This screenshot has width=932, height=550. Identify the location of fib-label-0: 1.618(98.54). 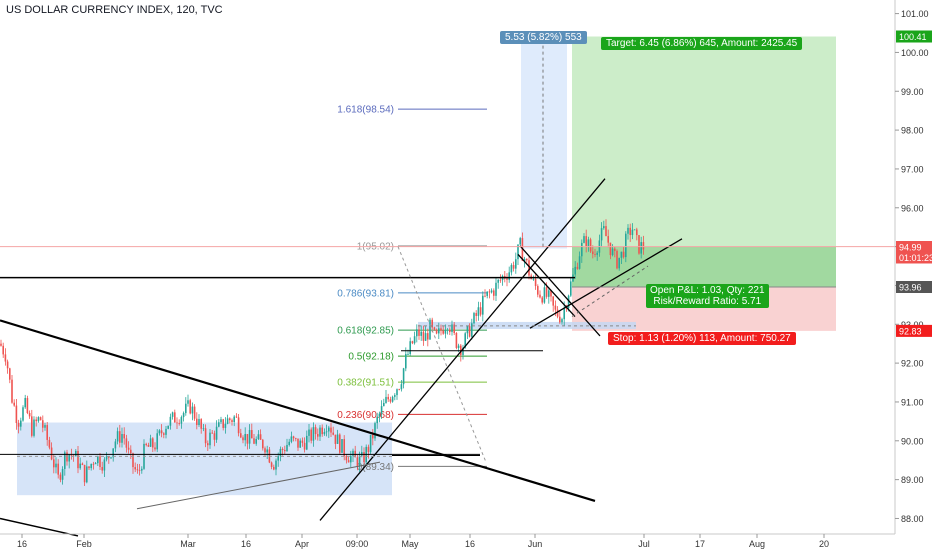
(365, 110).